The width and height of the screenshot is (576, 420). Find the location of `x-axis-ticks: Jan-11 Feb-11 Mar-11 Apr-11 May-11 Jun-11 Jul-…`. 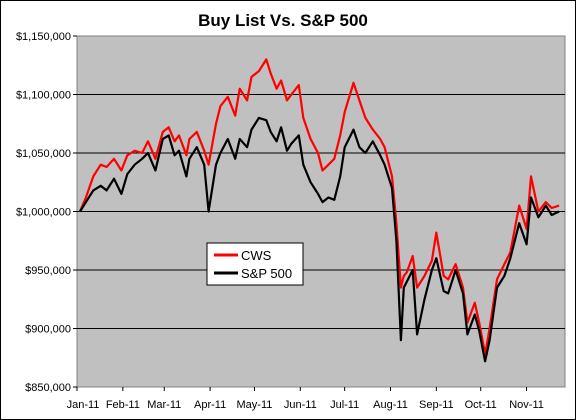

x-axis-ticks: Jan-11 Feb-11 Mar-11 Apr-11 May-11 Jun-11 Jul-… is located at coordinates (305, 399).